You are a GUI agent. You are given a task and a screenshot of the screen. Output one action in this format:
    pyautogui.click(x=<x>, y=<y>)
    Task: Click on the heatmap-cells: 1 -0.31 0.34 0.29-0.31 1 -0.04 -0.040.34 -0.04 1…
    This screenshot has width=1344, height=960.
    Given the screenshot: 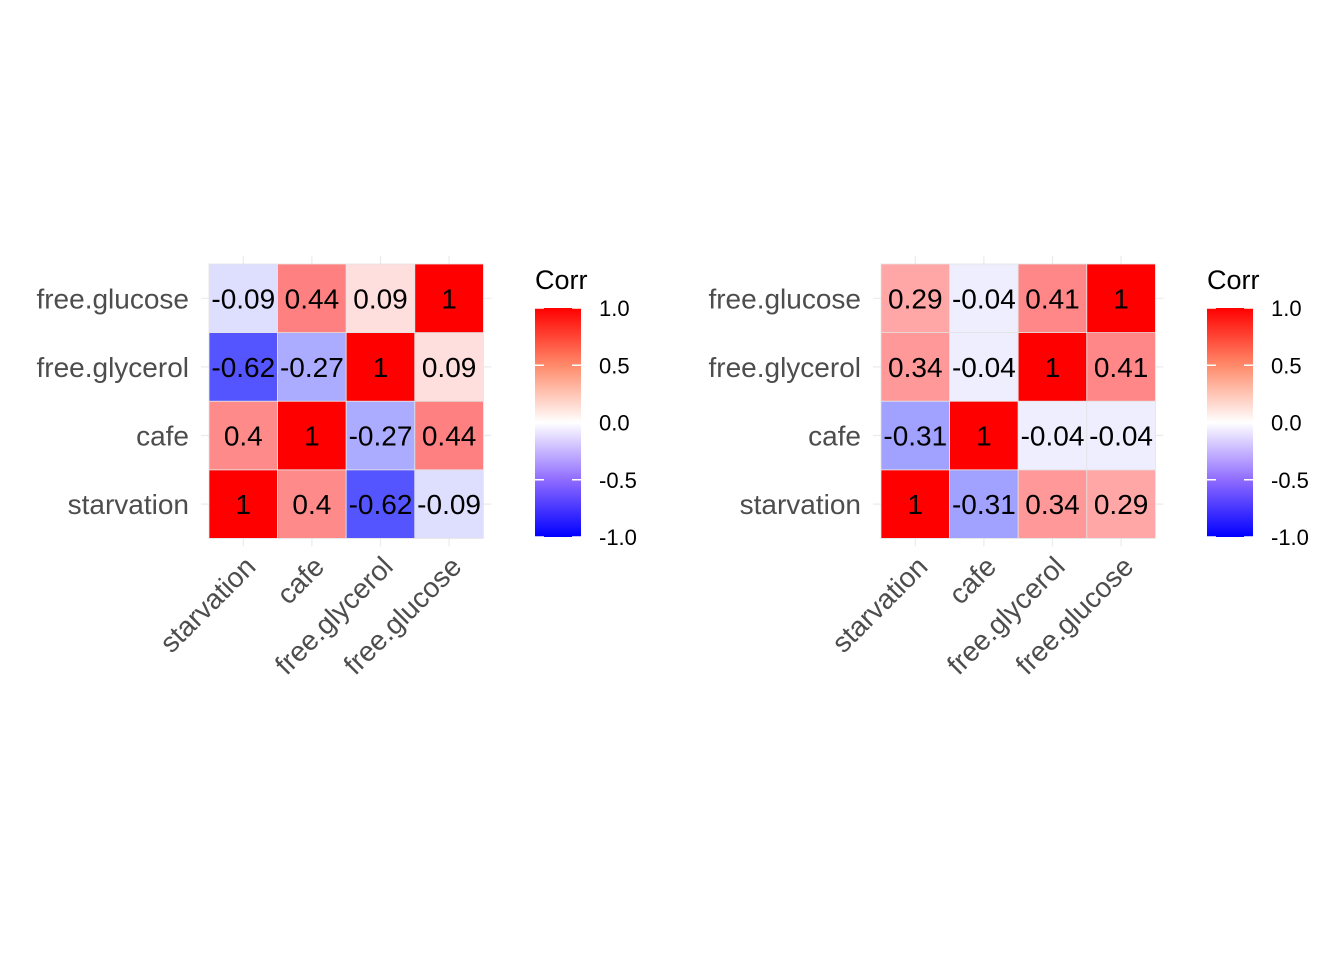 What is the action you would take?
    pyautogui.click(x=1018, y=401)
    